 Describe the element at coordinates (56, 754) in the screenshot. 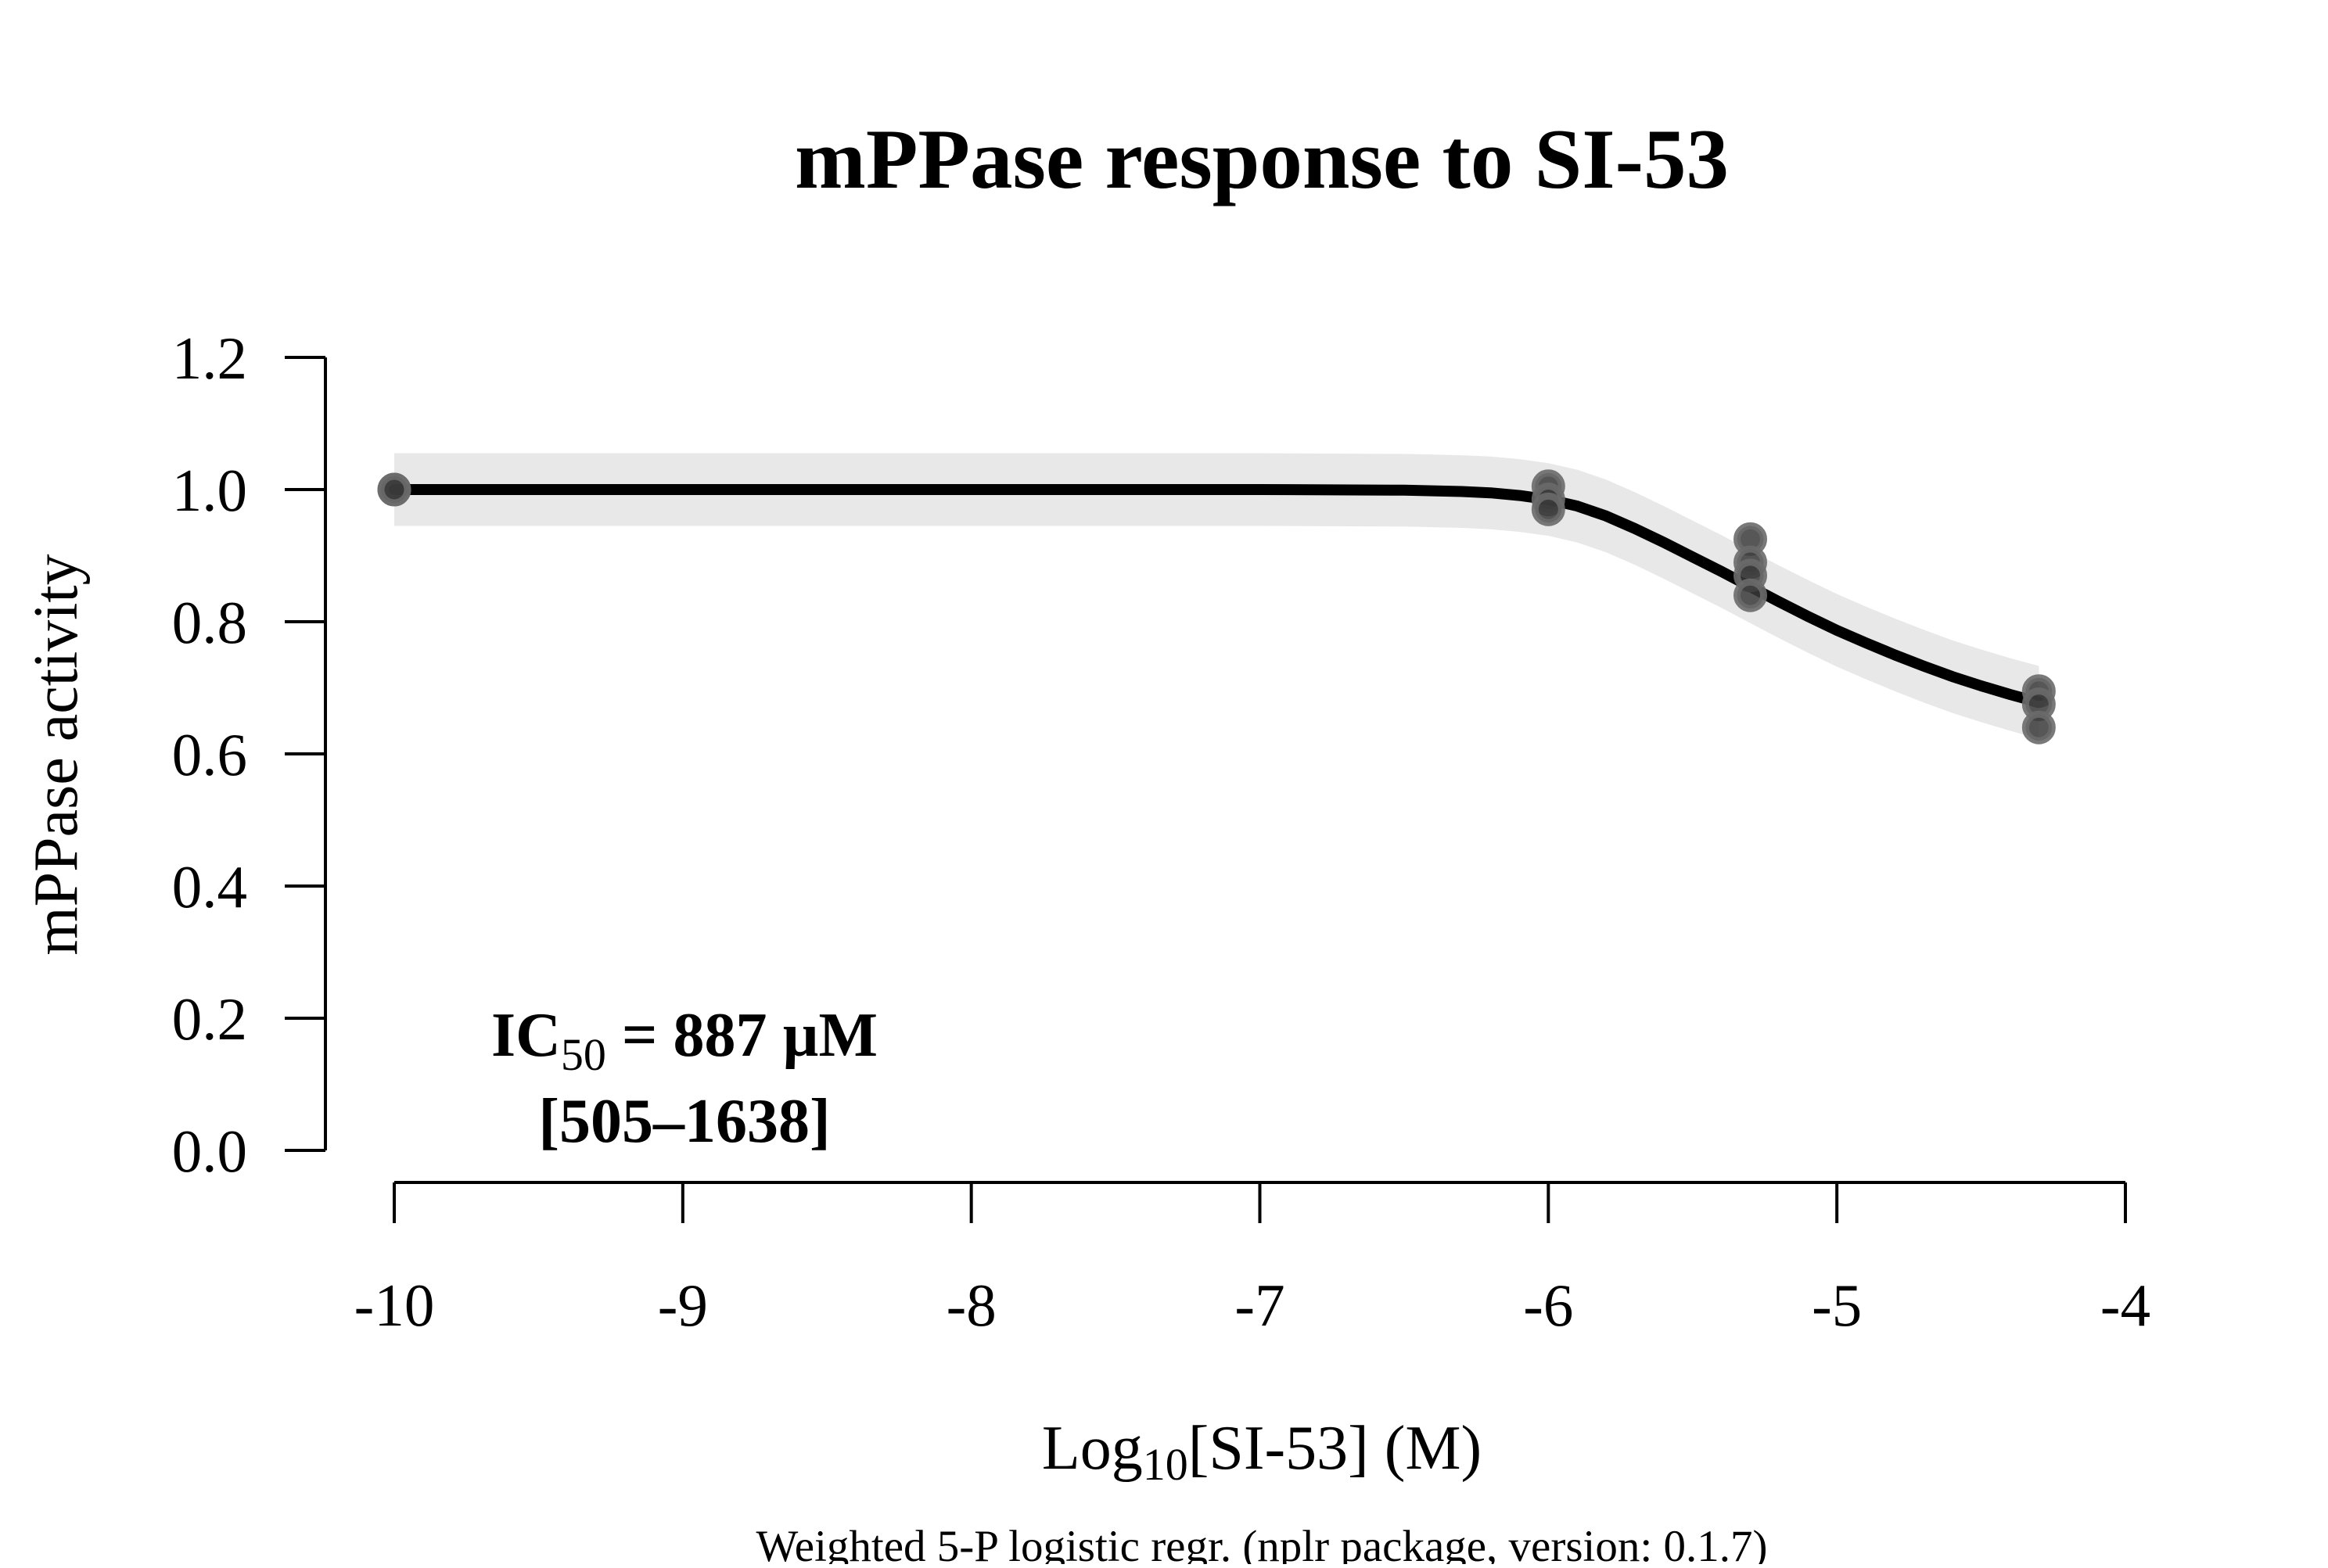

I see `y-axis-label: mPPase activity` at that location.